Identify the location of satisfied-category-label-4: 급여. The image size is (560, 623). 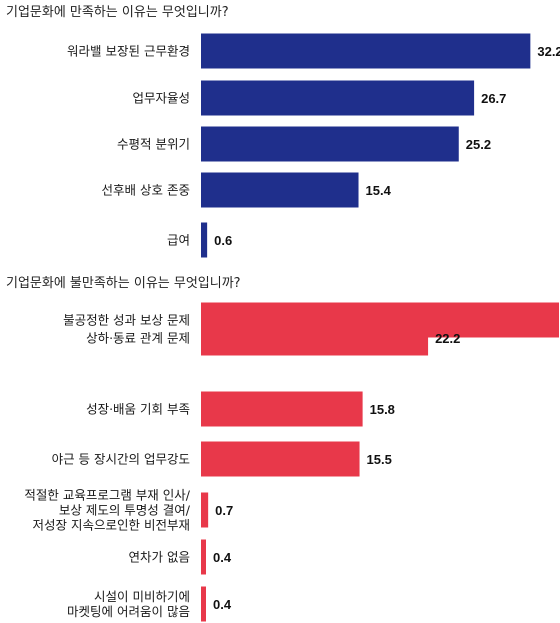
(178, 240).